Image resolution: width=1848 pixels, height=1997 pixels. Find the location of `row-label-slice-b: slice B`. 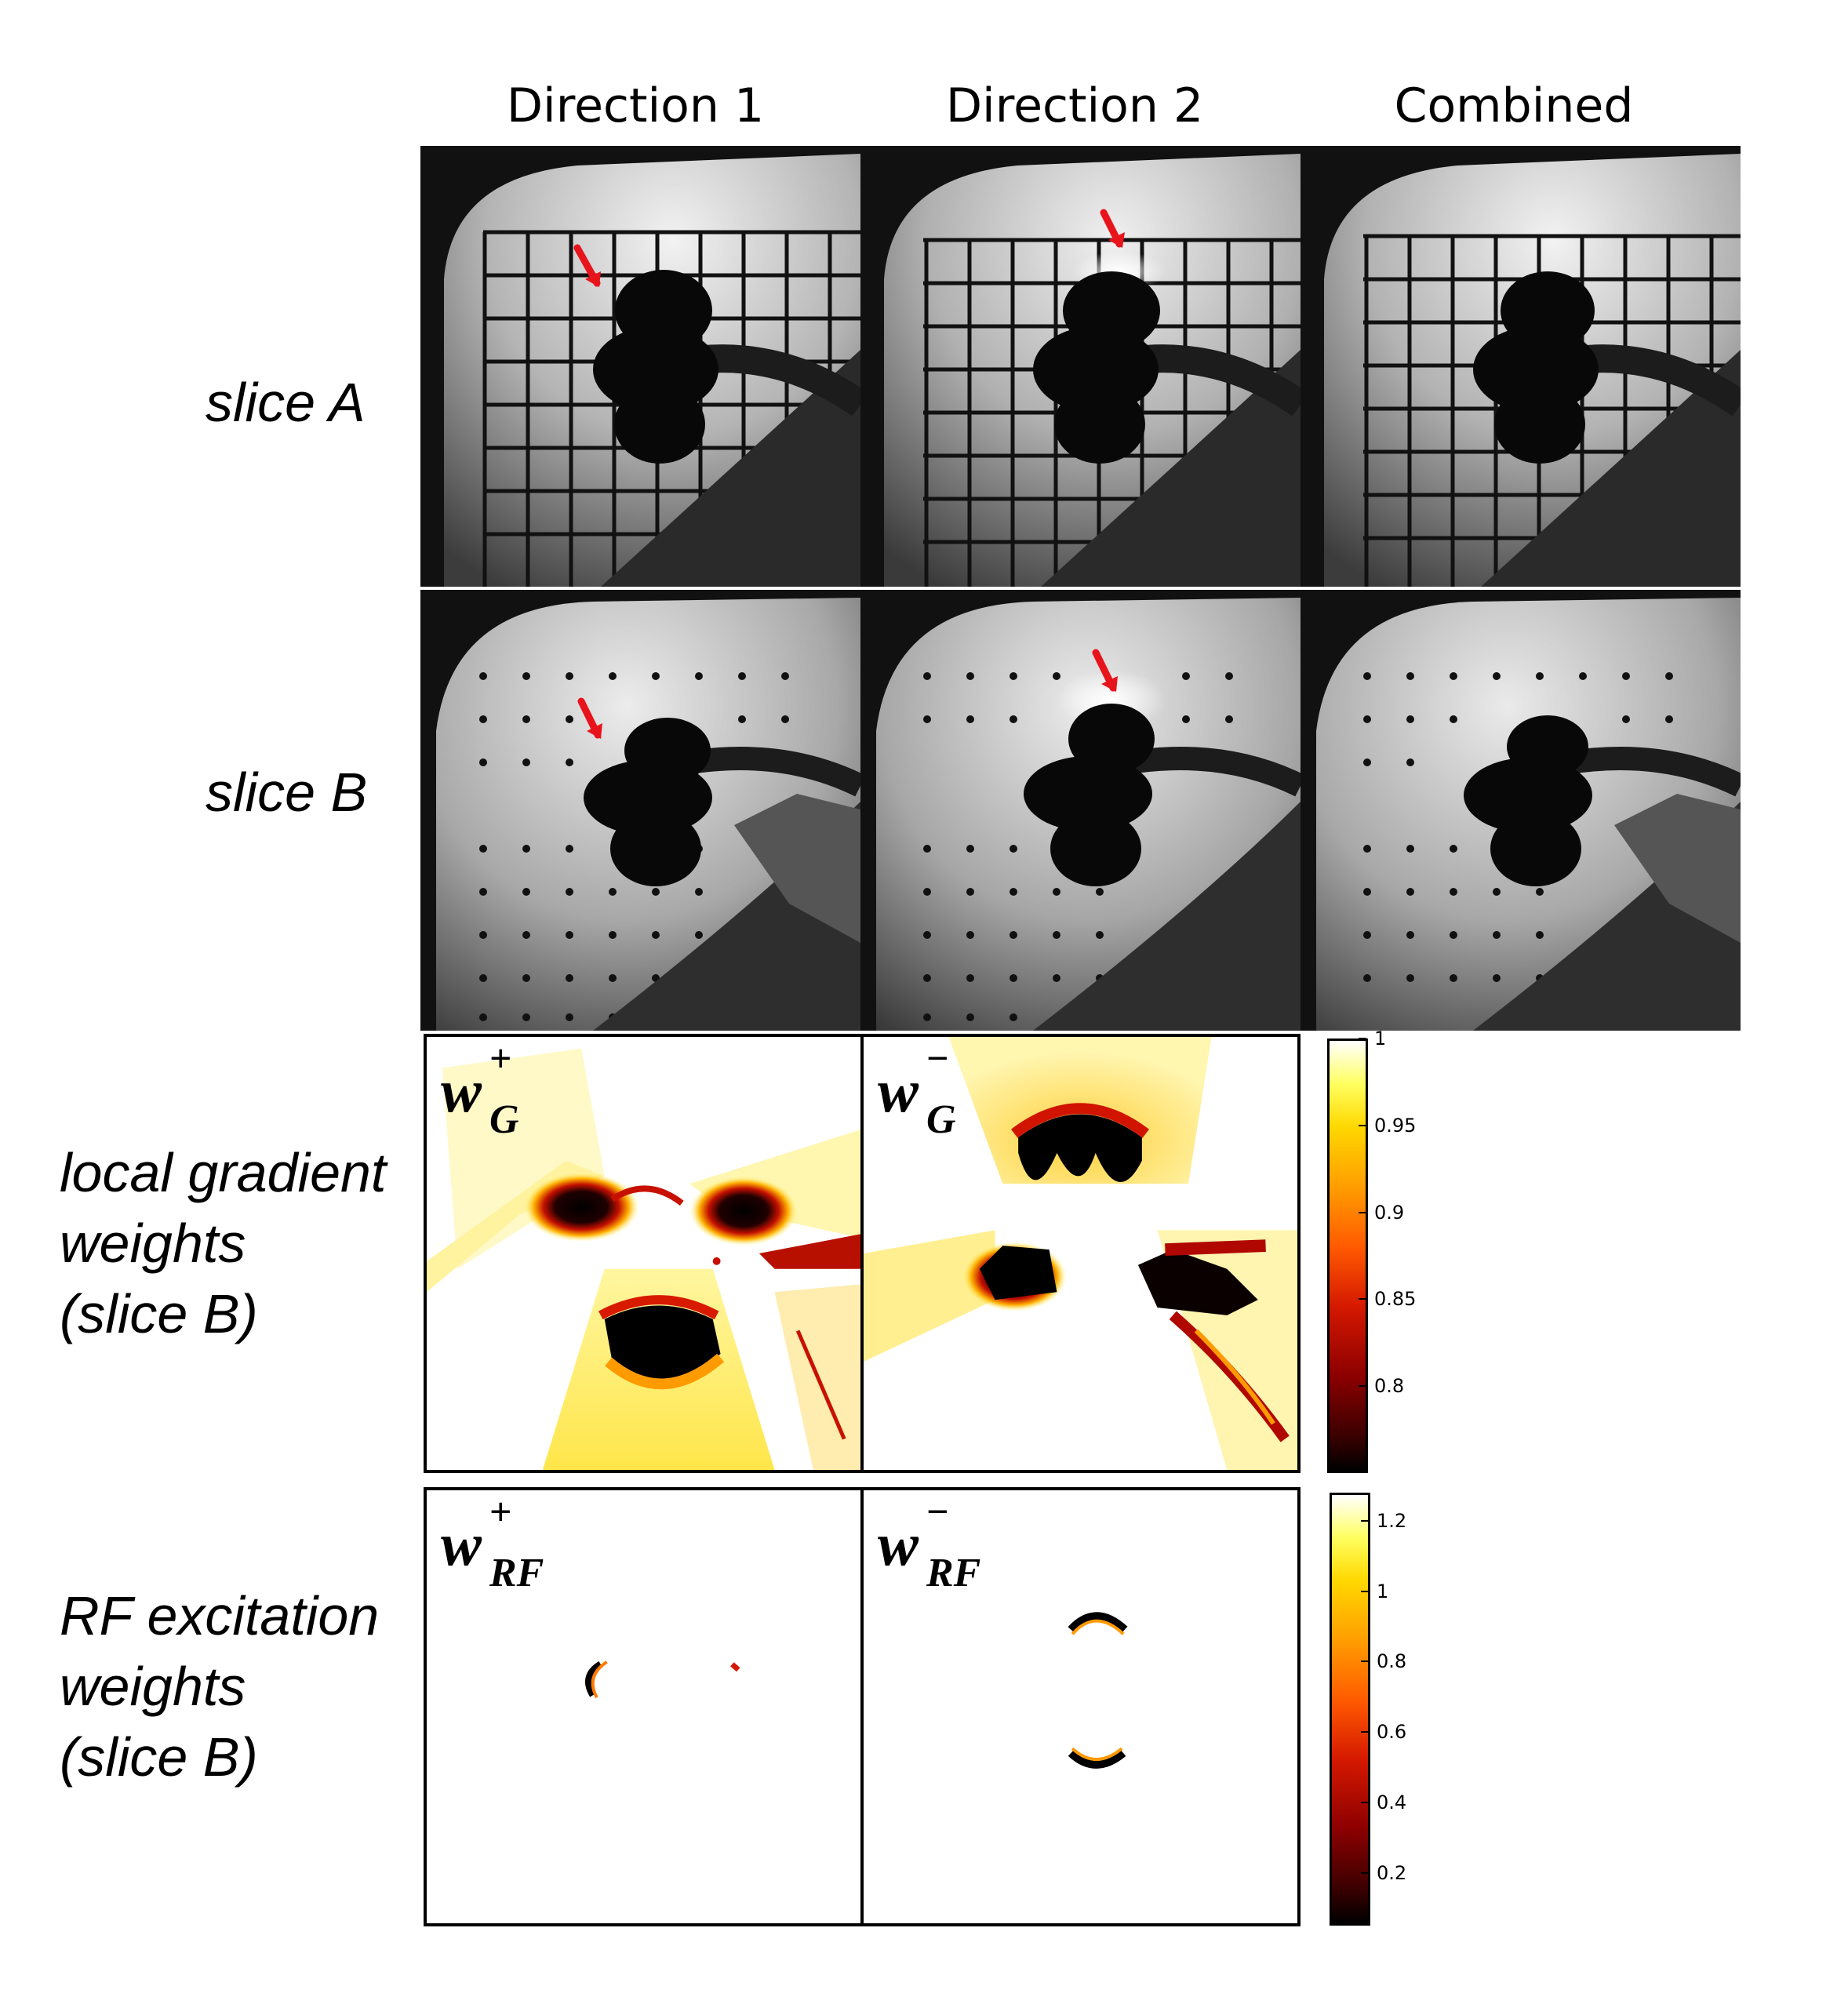

row-label-slice-b: slice B is located at coordinates (394, 792).